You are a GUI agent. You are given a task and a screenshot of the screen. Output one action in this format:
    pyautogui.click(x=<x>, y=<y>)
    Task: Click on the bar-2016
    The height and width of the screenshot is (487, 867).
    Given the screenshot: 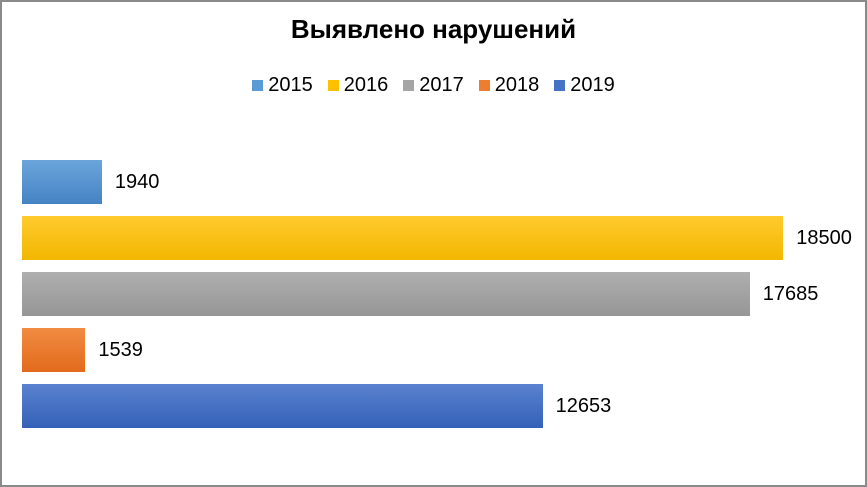 What is the action you would take?
    pyautogui.click(x=403, y=238)
    